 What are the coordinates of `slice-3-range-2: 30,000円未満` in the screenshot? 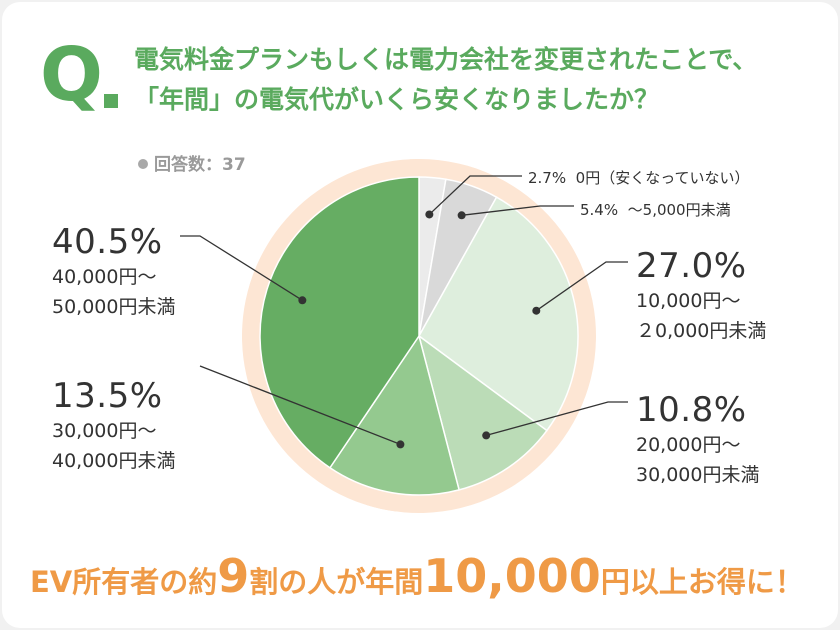 It's located at (698, 475).